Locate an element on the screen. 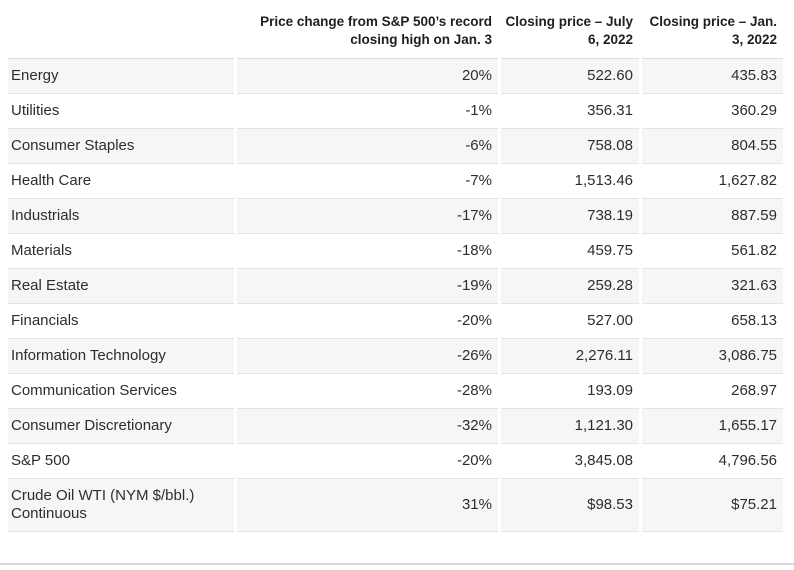  row-label: Consumer Discretionary is located at coordinates (121, 426).